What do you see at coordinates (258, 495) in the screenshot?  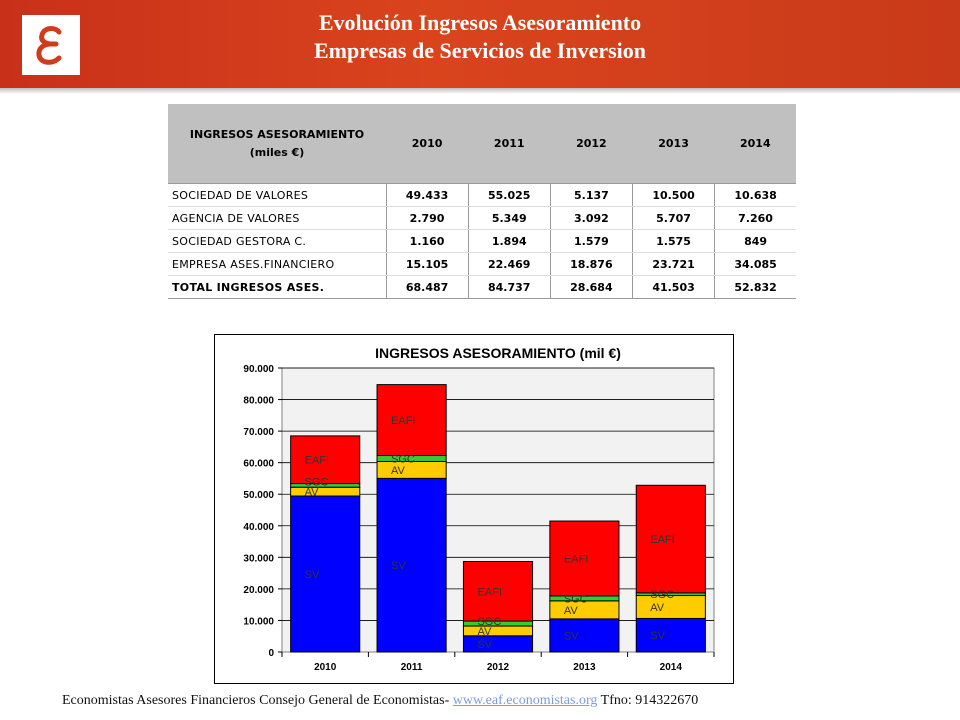 I see `y-tick-label: 50.000` at bounding box center [258, 495].